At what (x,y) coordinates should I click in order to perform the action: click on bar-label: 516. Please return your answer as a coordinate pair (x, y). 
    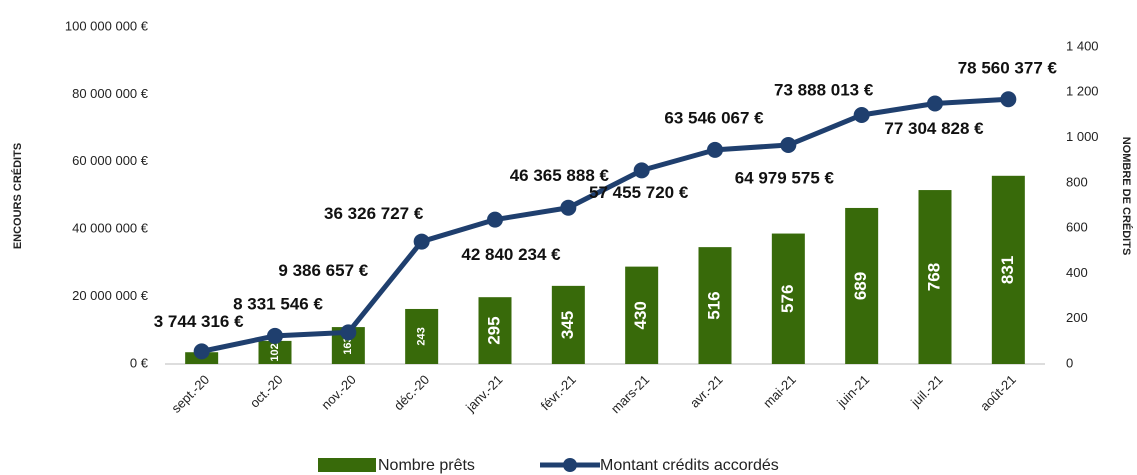
    Looking at the image, I should click on (713, 305).